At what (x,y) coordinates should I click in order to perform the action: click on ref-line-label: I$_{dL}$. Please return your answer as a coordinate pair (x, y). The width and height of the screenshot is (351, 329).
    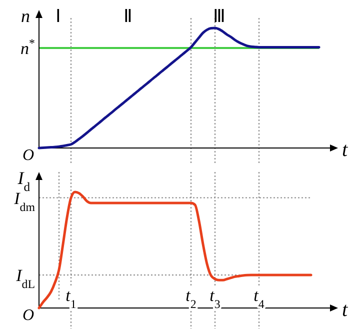
    Looking at the image, I should click on (25, 279).